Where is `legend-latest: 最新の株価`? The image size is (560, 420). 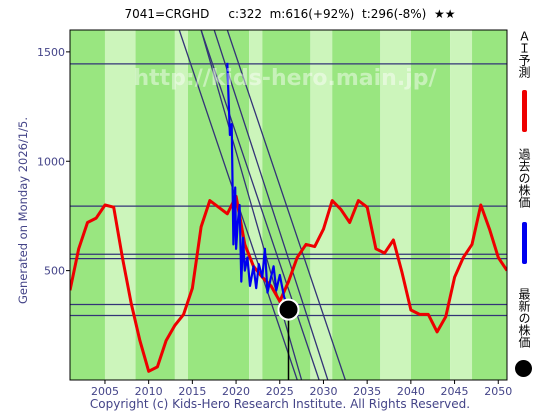 legend-latest: 最新の株価 is located at coordinates (524, 334).